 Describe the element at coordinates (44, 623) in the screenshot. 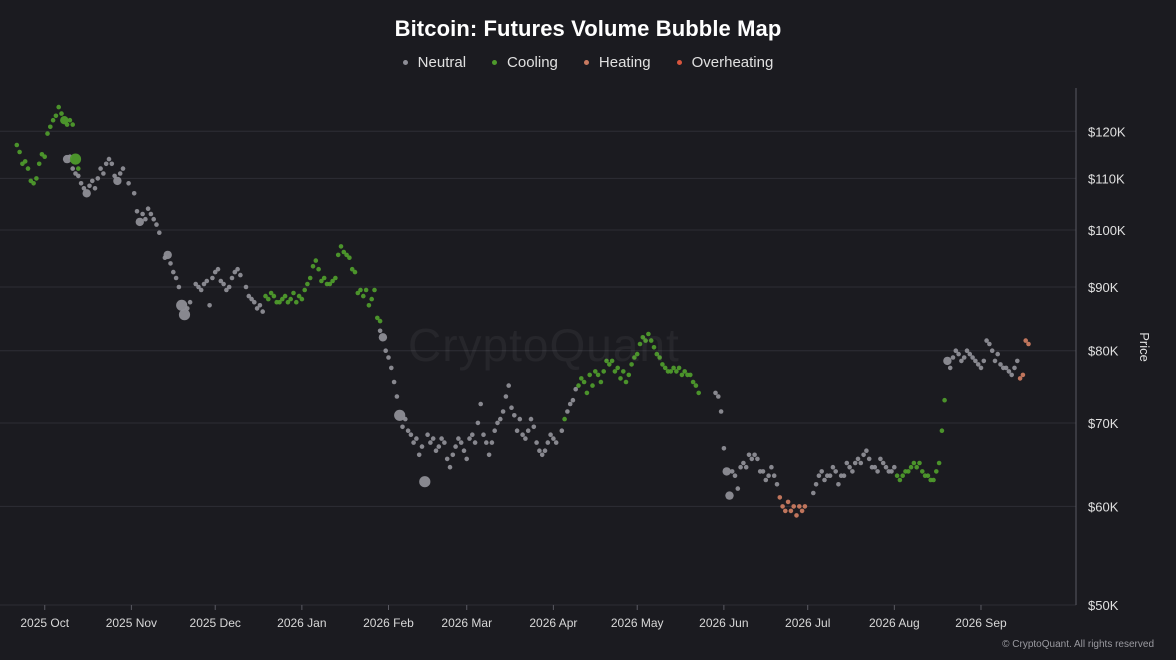

I see `x-tick-label: 2025 Oct` at that location.